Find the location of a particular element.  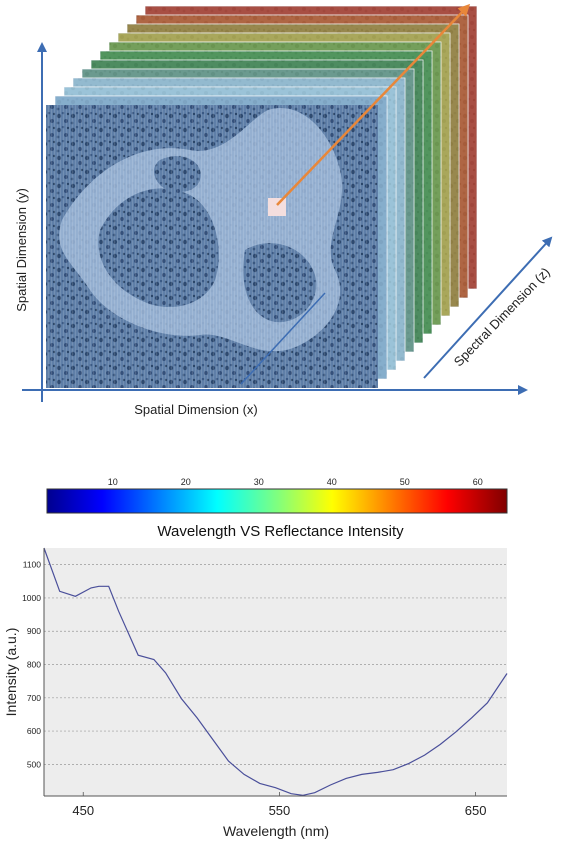

y-tick-labels: 500 600 700 800 900 1000 1100 is located at coordinates (31, 665).